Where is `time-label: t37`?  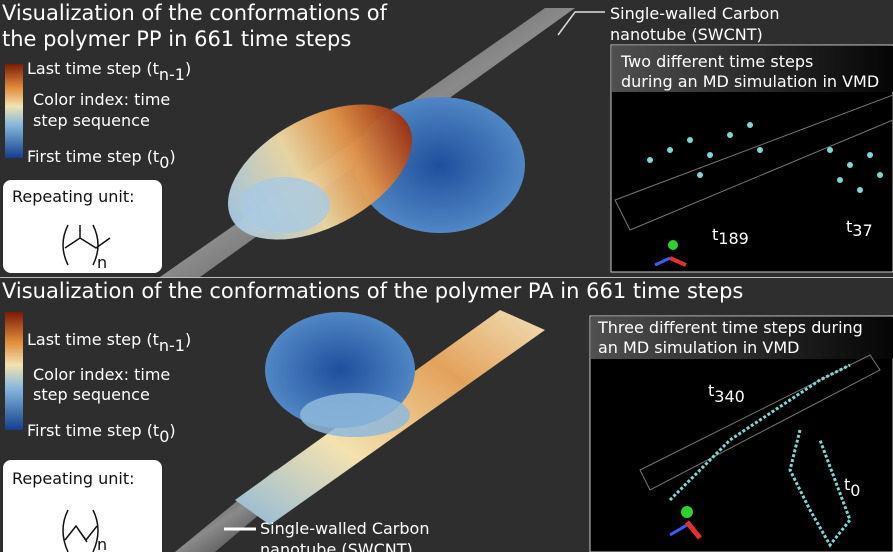
time-label: t37 is located at coordinates (859, 228).